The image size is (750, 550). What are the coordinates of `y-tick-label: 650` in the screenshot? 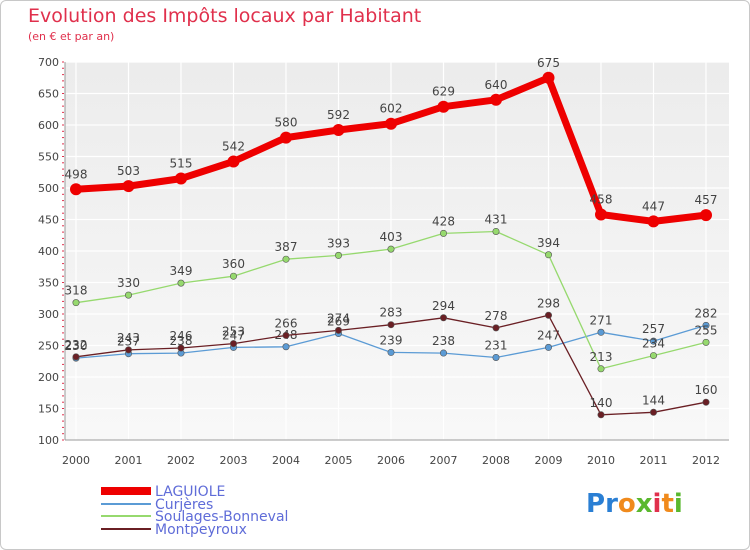 It's located at (48, 94).